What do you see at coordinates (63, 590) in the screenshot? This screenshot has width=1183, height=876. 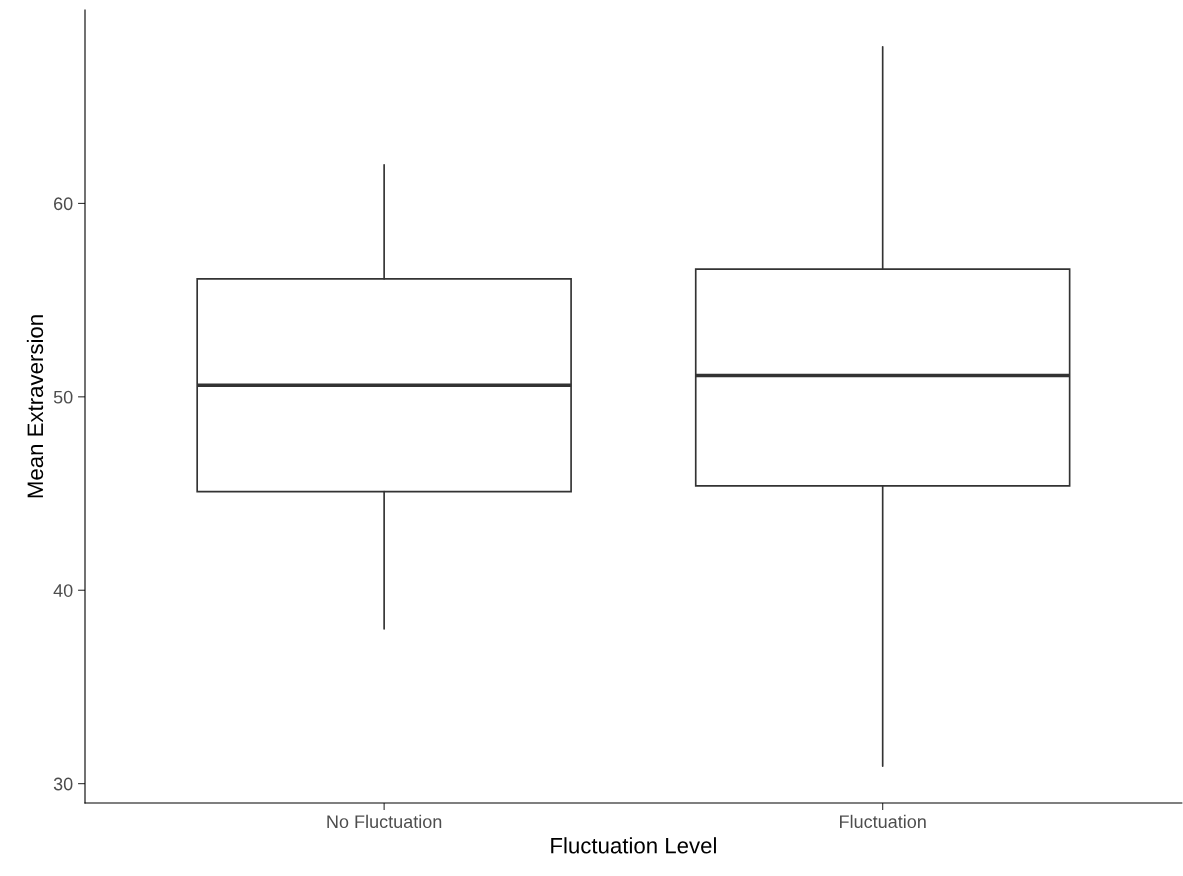 I see `y-tick-label: 40` at bounding box center [63, 590].